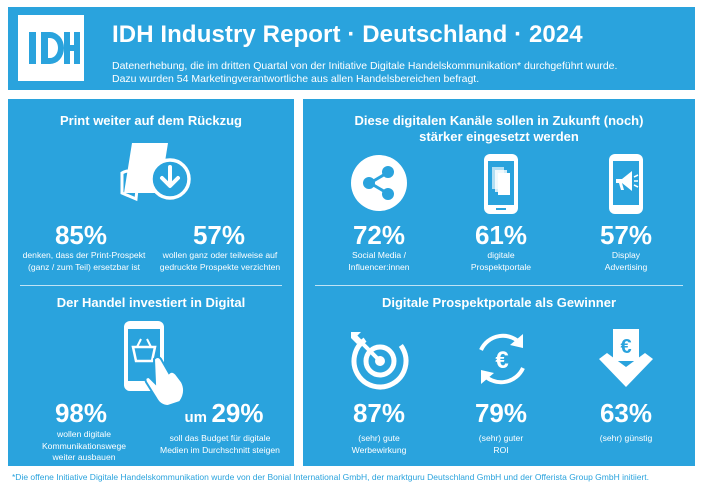  What do you see at coordinates (220, 449) in the screenshot?
I see `stat-line: Medien im Durchschnitt steigen` at bounding box center [220, 449].